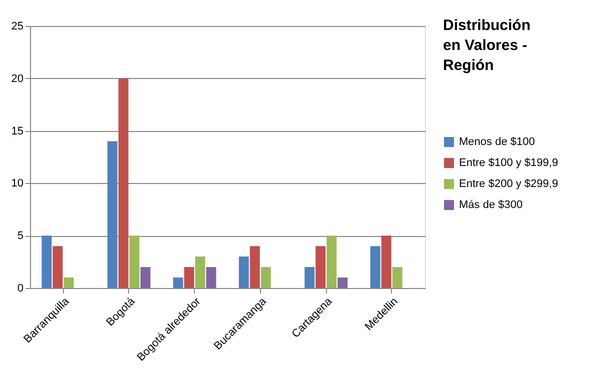 The height and width of the screenshot is (388, 591). I want to click on y-tick-label: 10, so click(17, 184).